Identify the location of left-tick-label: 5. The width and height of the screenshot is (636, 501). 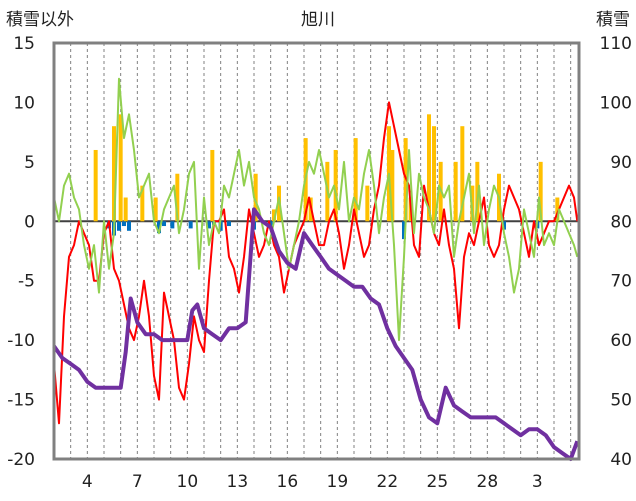
(29, 163).